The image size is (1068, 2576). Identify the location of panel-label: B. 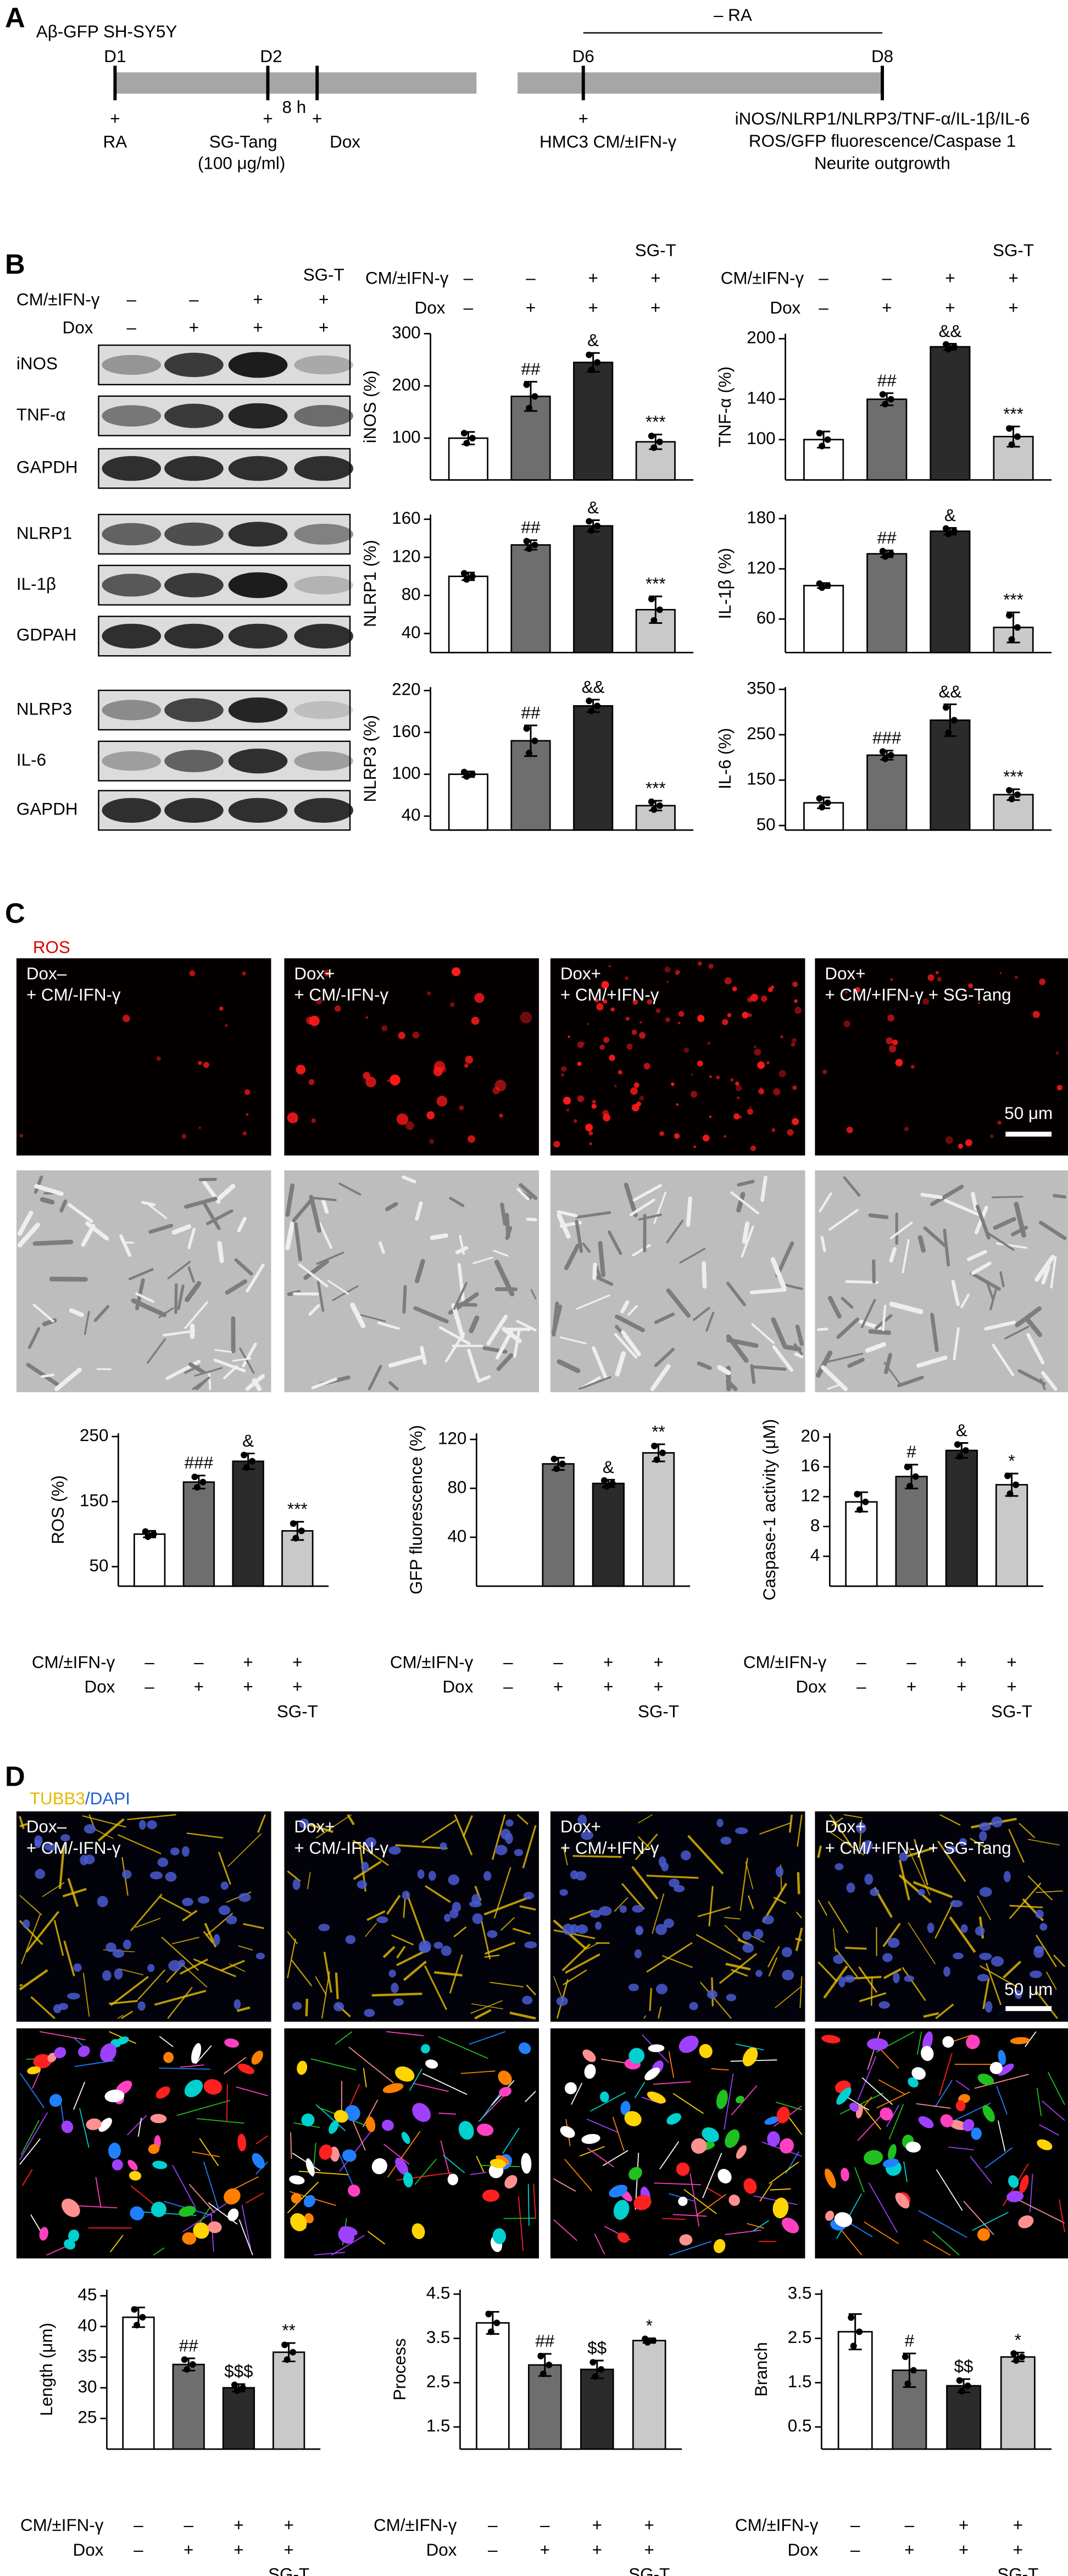
(15, 264).